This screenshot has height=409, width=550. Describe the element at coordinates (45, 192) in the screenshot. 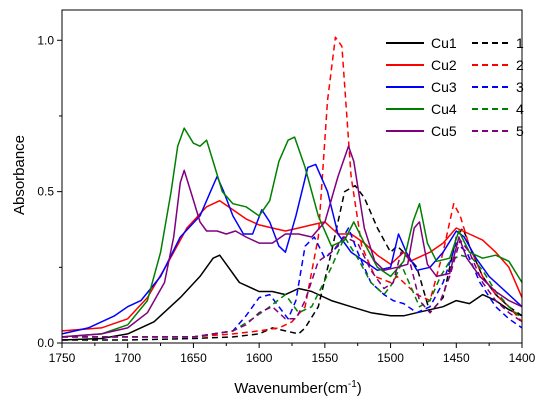

I see `y-tick-label: 0.5` at that location.